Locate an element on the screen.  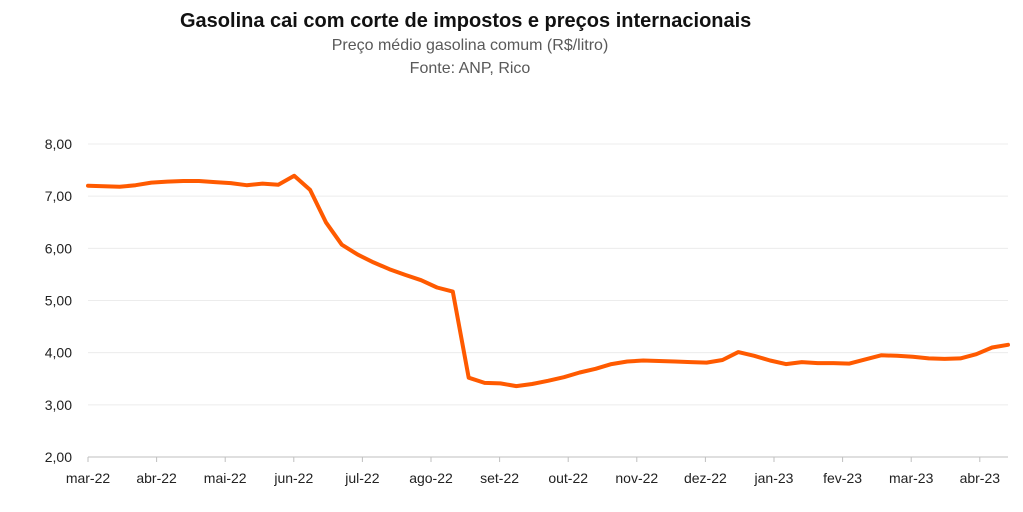
x-tick-label: mar-23 is located at coordinates (911, 478).